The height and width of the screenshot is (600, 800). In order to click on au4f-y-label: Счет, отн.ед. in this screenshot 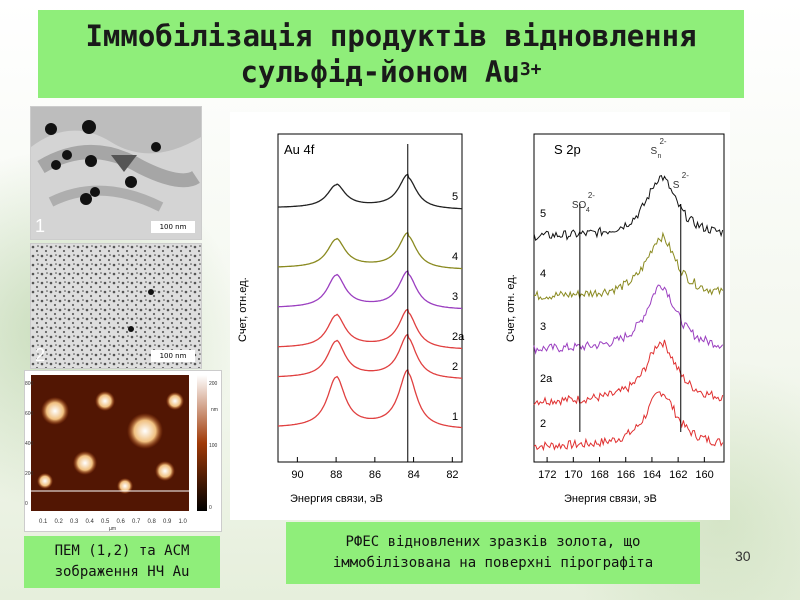, I will do `click(243, 309)`.